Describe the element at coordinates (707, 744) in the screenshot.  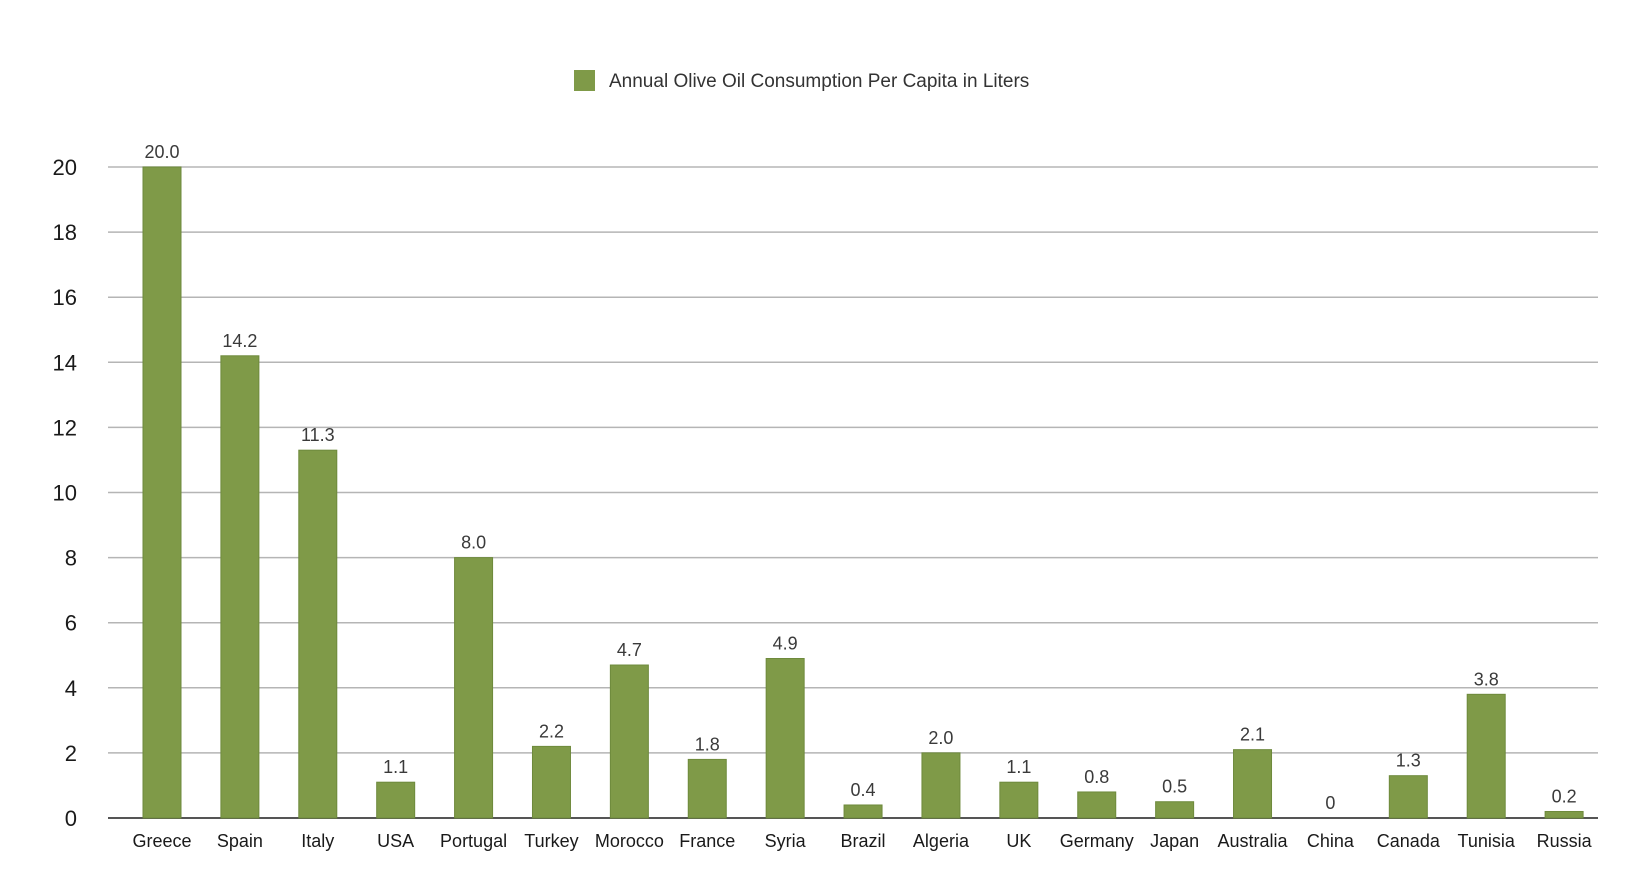
I see `data-label-france: 1.8` at that location.